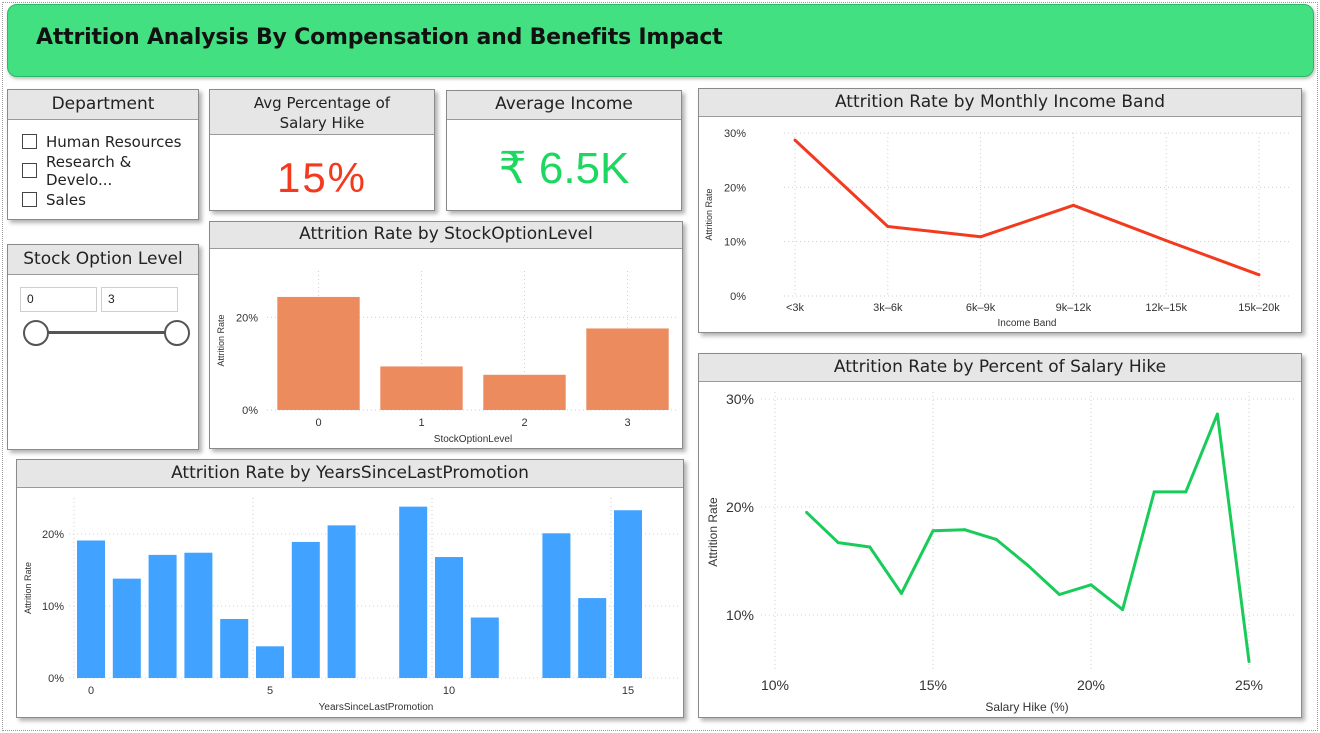 The height and width of the screenshot is (733, 1320). Describe the element at coordinates (888, 308) in the screenshot. I see `x-tick-label: 3k–6k` at that location.